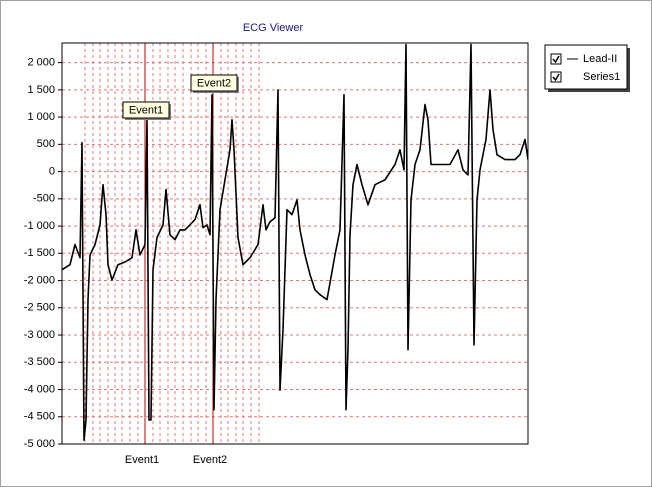 The image size is (652, 487). Describe the element at coordinates (52, 171) in the screenshot. I see `y-tick-label: 0` at that location.